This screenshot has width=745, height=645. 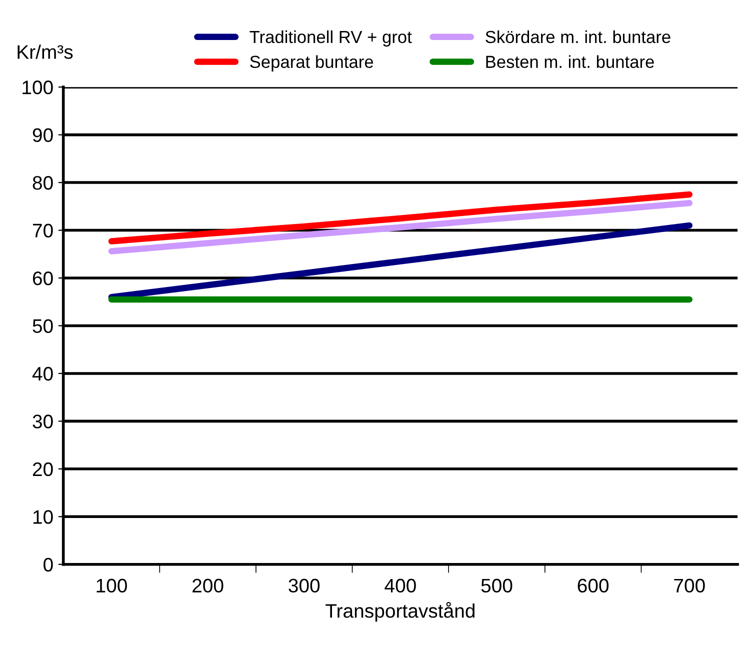 What do you see at coordinates (689, 585) in the screenshot?
I see `x-tick-label: 700` at bounding box center [689, 585].